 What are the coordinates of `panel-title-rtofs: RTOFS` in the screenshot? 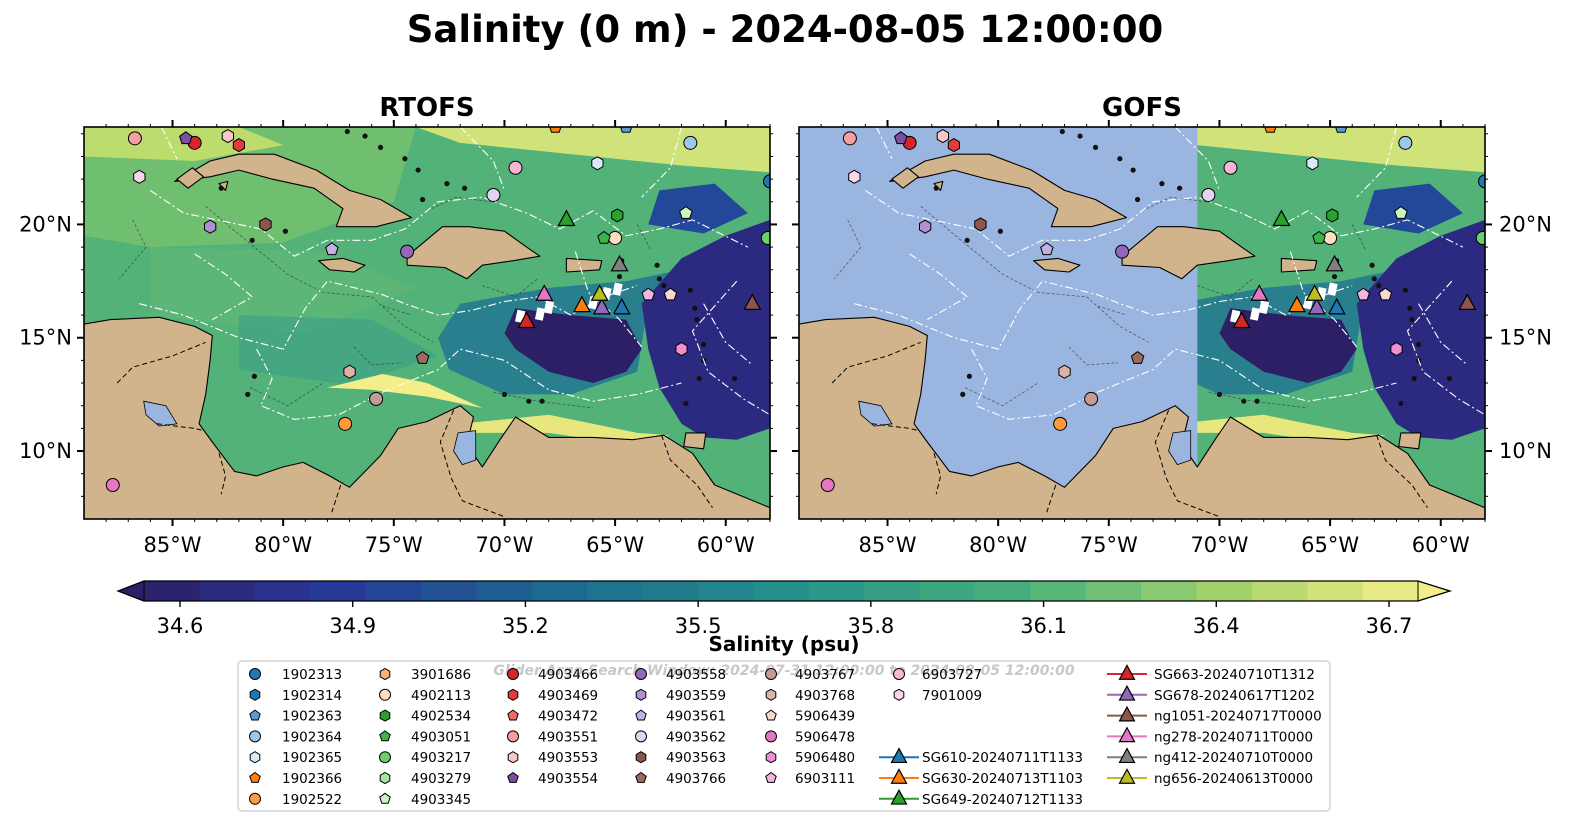 It's located at (426, 108).